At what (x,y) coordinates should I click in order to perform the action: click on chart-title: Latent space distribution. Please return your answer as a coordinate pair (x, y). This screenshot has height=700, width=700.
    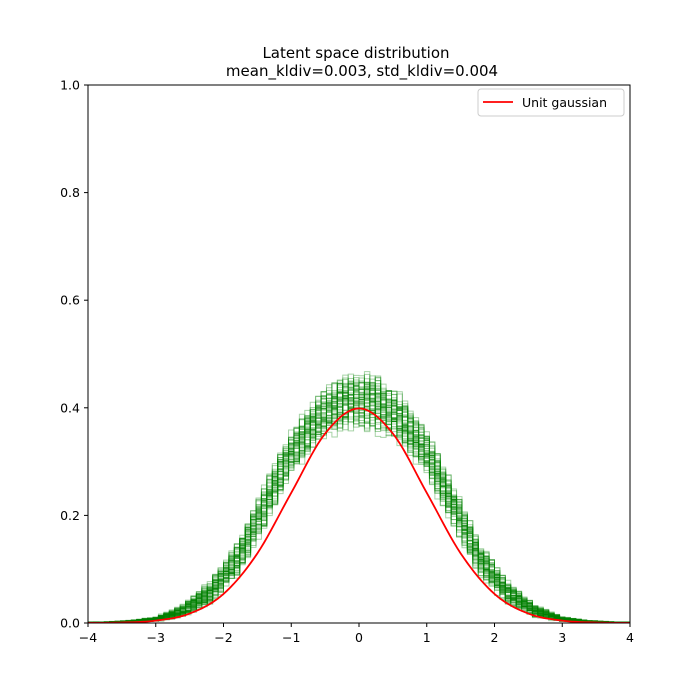
    Looking at the image, I should click on (355, 53).